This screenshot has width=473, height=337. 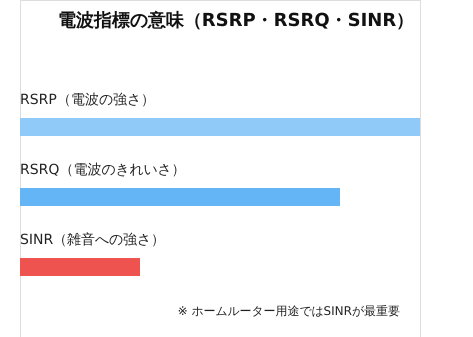 What do you see at coordinates (87, 100) in the screenshot?
I see `y-tick-label: RSRP（電波の強さ）` at bounding box center [87, 100].